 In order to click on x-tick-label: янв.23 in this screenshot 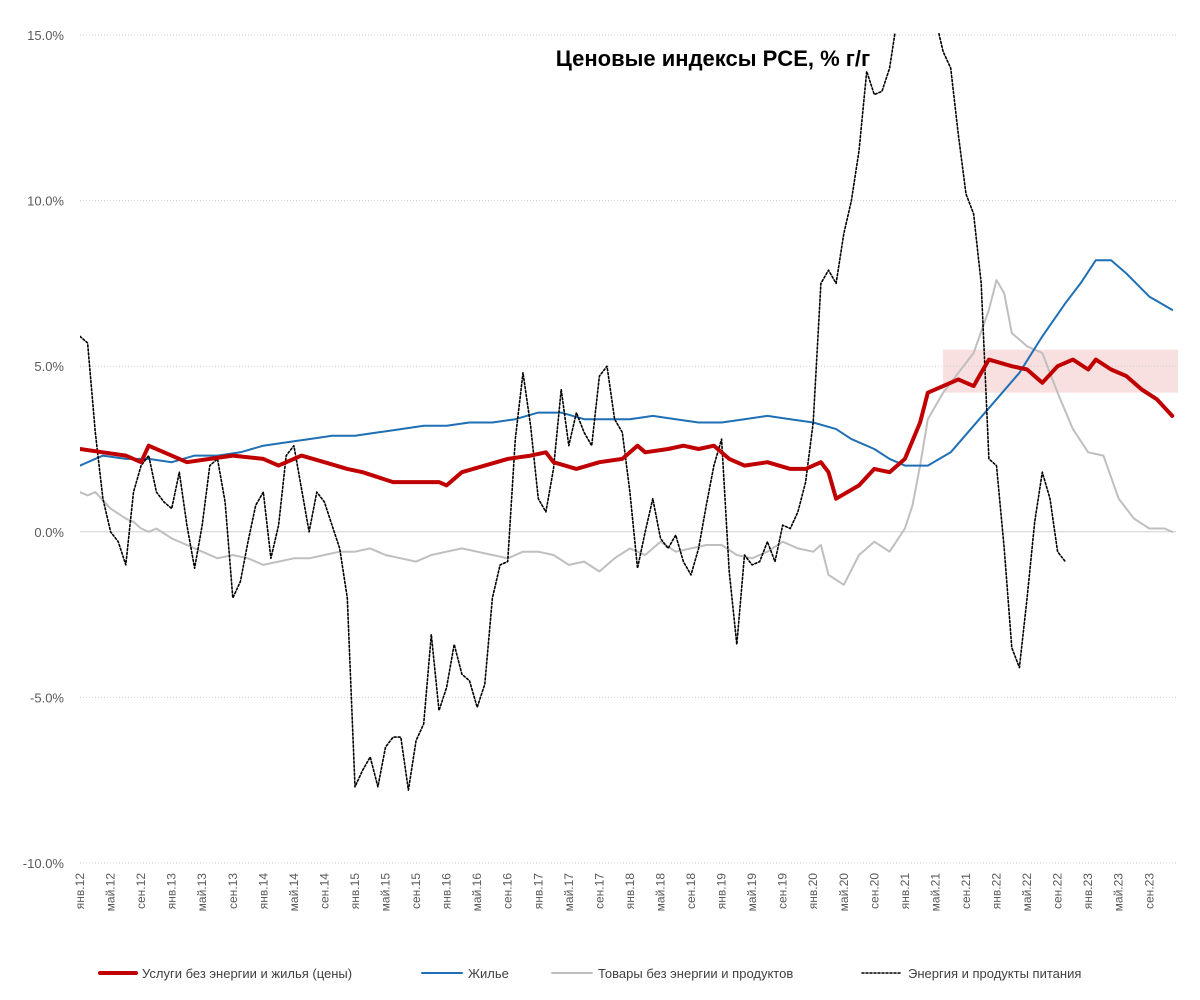, I will do `click(1088, 891)`.